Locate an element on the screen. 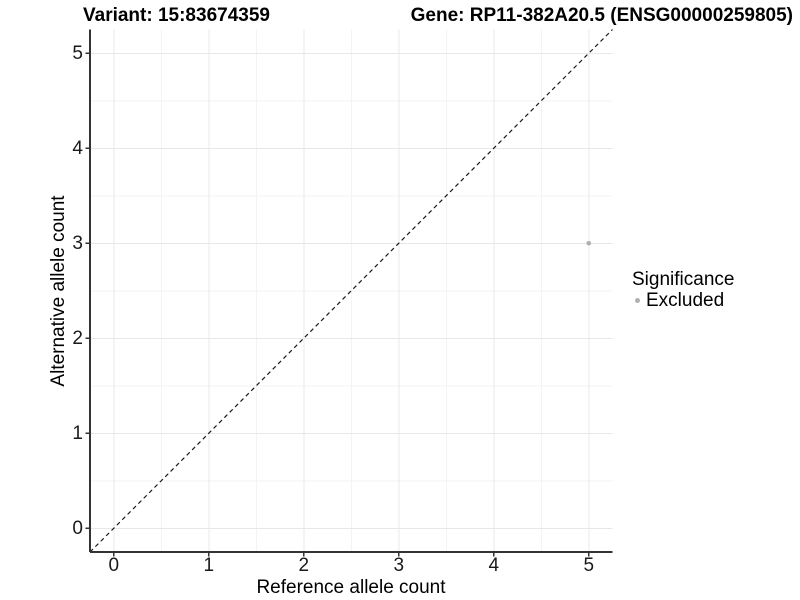 The width and height of the screenshot is (800, 600). title-gene: Gene: RP11-382A20.5 (ENSG00000259805) is located at coordinates (601, 15).